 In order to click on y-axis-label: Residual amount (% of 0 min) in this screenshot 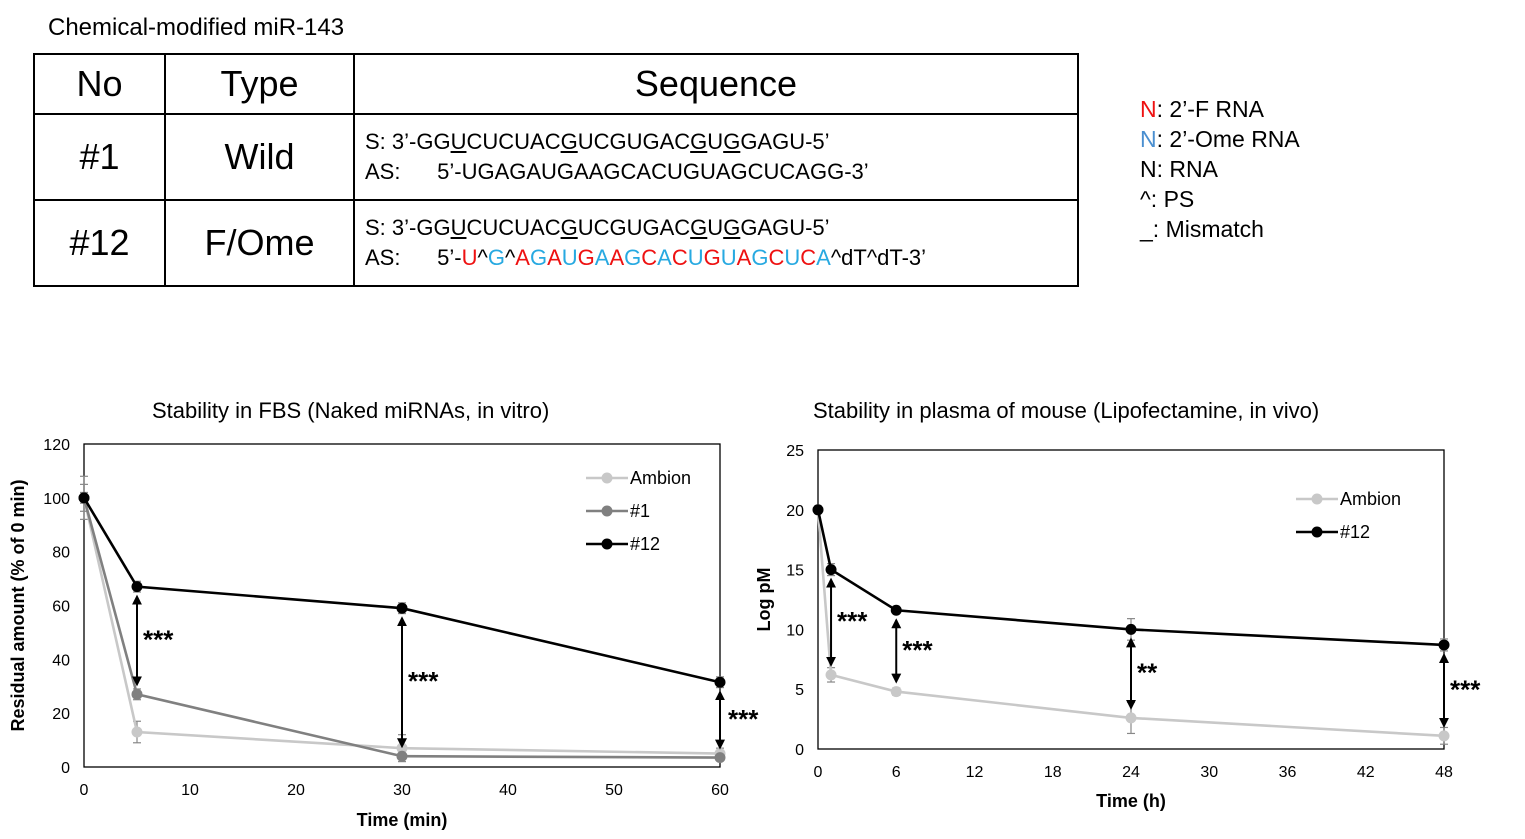, I will do `click(18, 605)`.